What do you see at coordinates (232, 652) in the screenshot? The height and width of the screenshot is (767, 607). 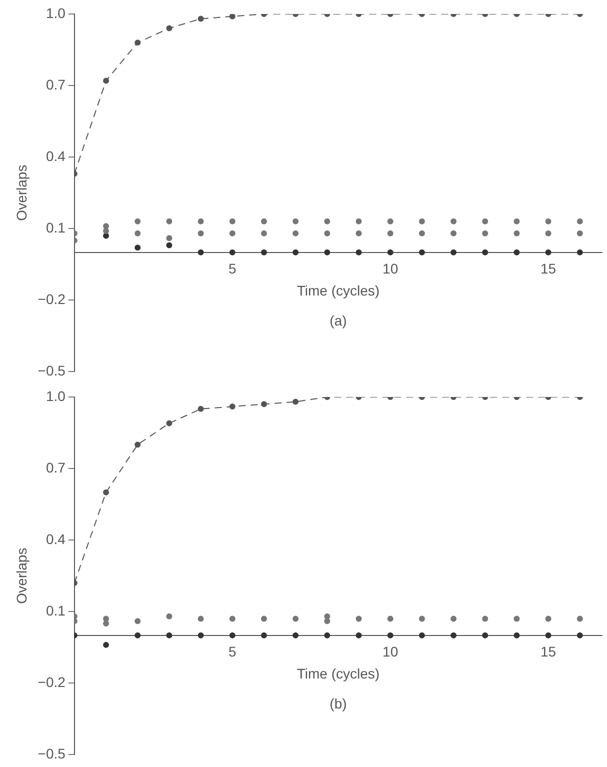 I see `x-tick-label: 5` at bounding box center [232, 652].